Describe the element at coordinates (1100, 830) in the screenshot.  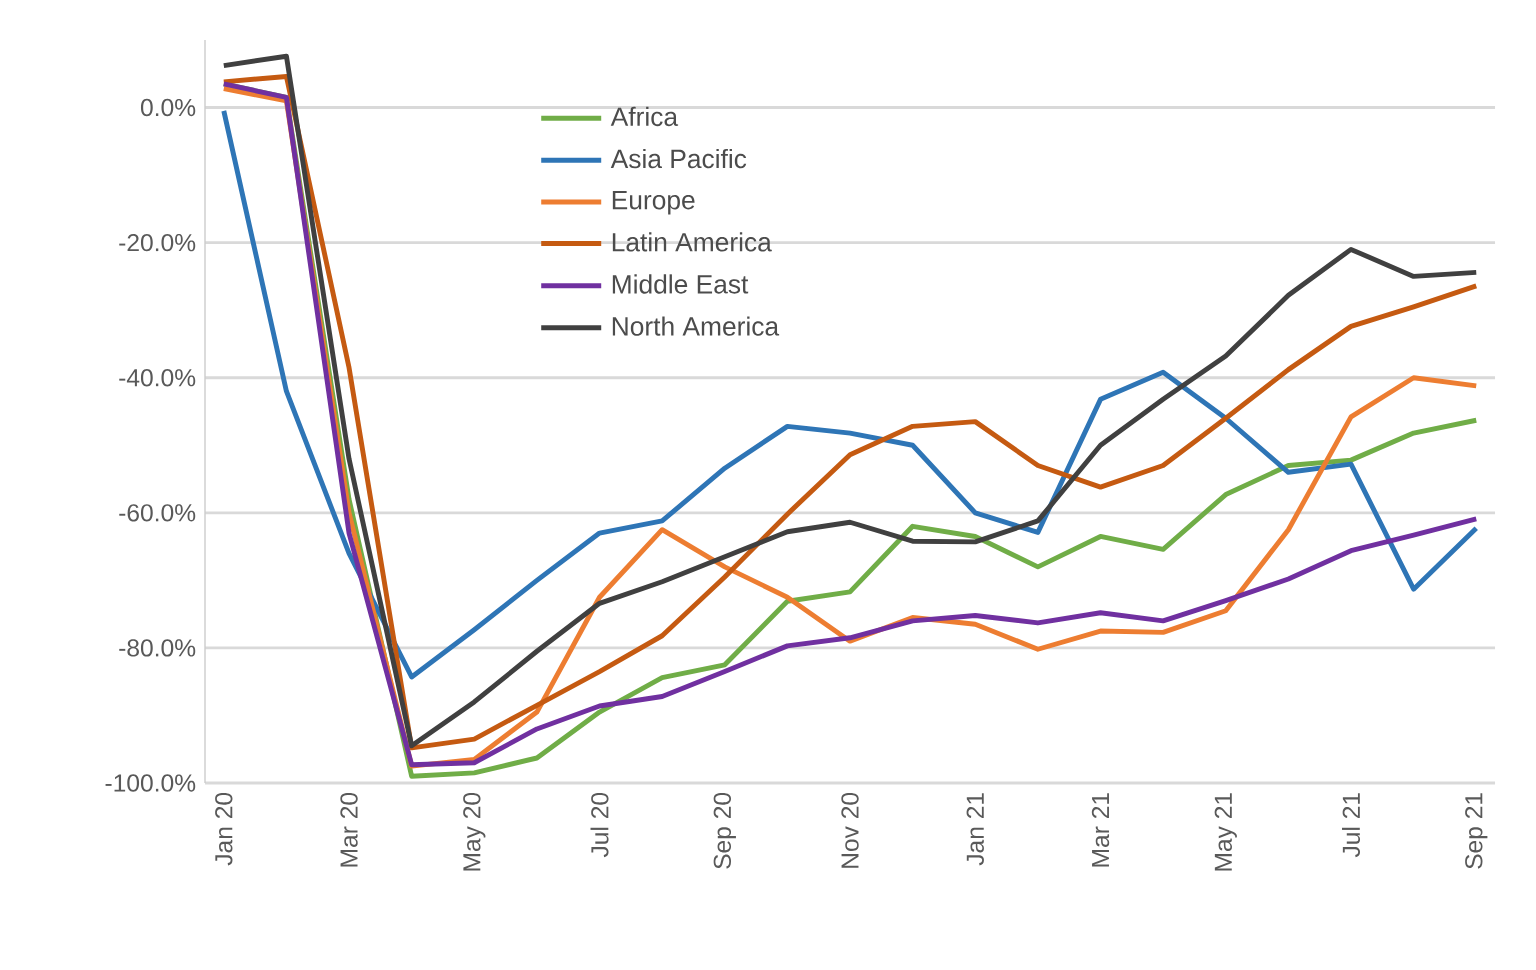
I see `x-tick-label: Mar 21` at that location.